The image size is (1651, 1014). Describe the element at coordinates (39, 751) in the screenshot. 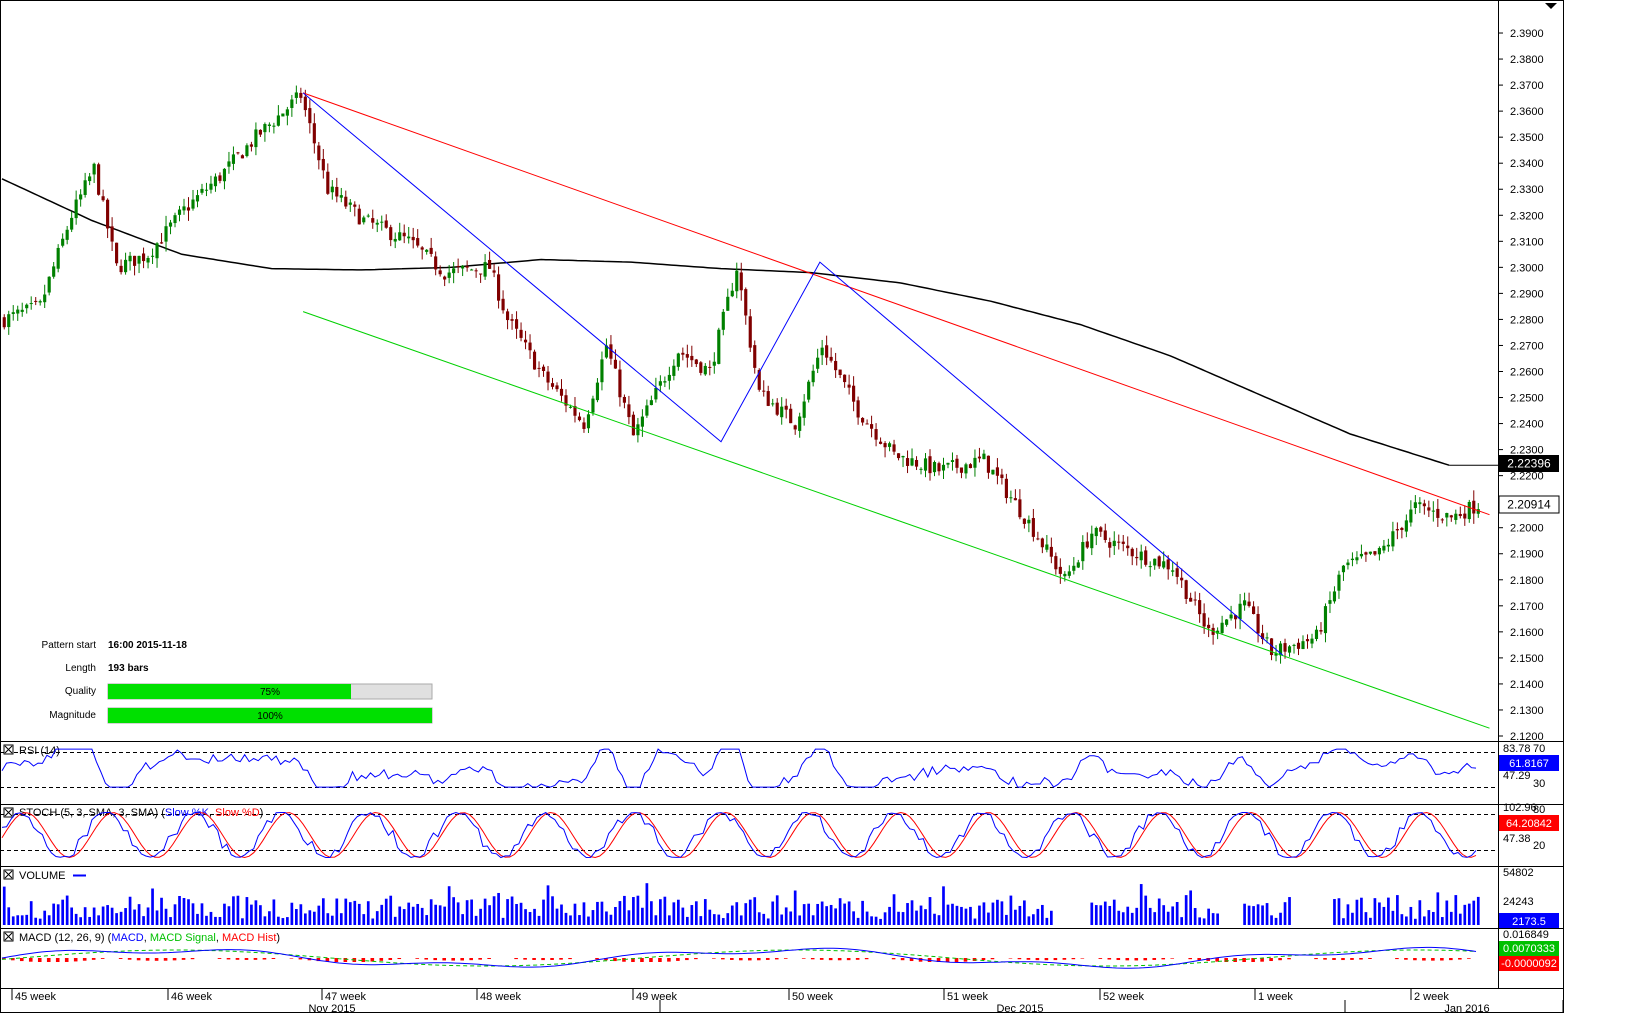

I see `rsi-title: RSI (14)` at that location.